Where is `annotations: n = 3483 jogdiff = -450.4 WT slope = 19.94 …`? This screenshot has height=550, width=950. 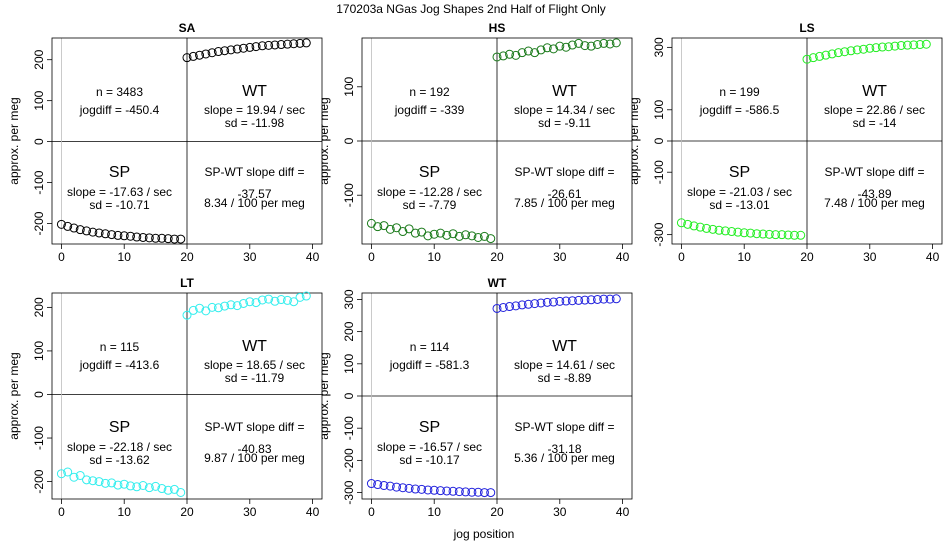 annotations: n = 3483 jogdiff = -450.4 WT slope = 19.94 … is located at coordinates (186, 147).